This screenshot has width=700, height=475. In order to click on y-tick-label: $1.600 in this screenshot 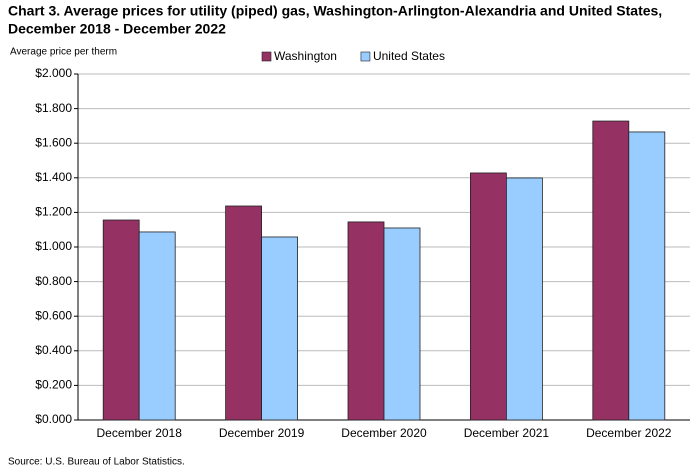, I will do `click(53, 142)`.